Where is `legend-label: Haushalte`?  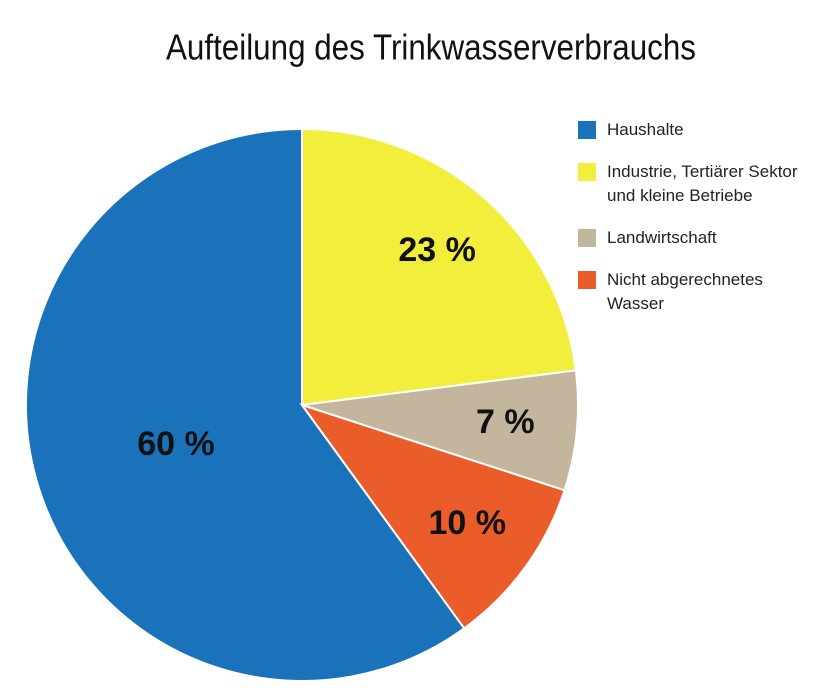 legend-label: Haushalte is located at coordinates (645, 129).